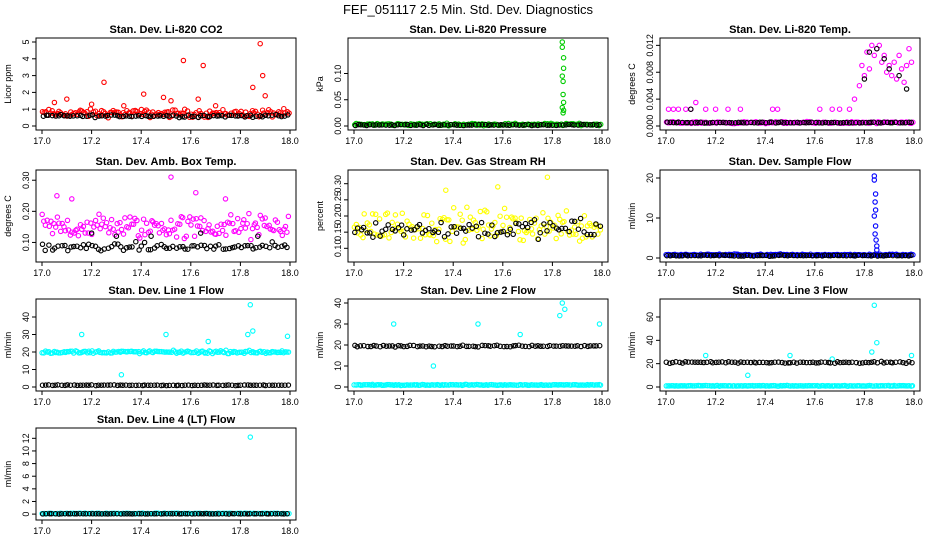  Describe the element at coordinates (165, 80) in the screenshot. I see `series-primary` at that location.